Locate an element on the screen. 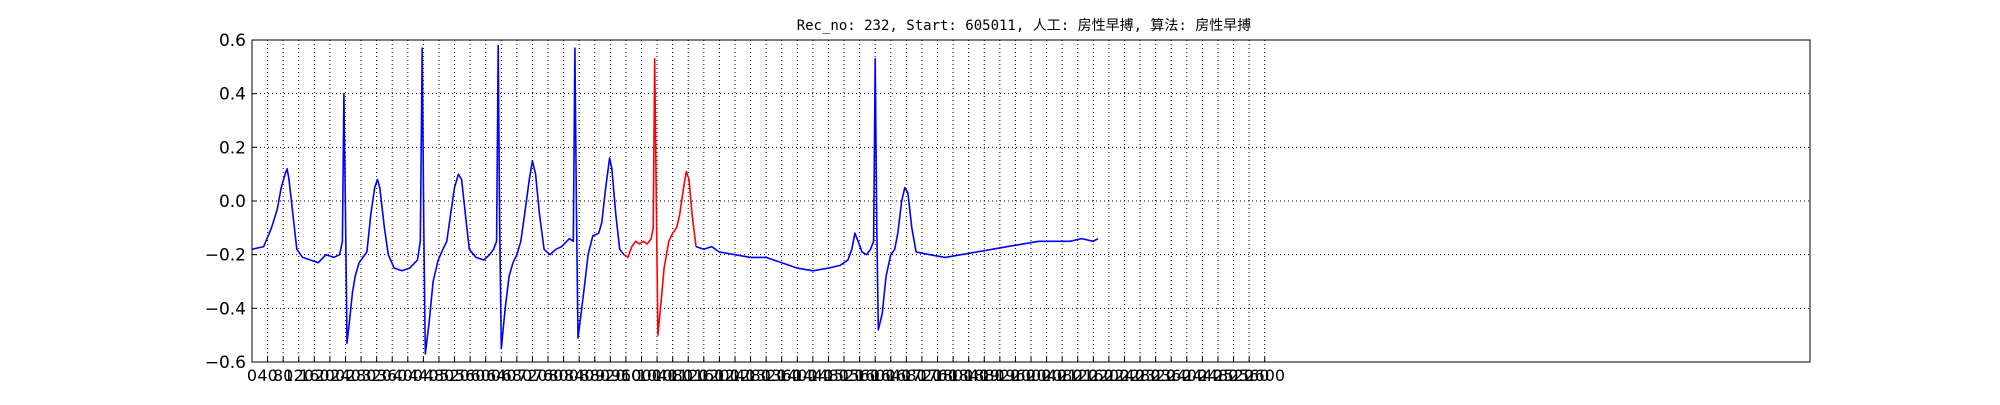 The height and width of the screenshot is (405, 2000). y-tick-label: 0.4 is located at coordinates (232, 95).